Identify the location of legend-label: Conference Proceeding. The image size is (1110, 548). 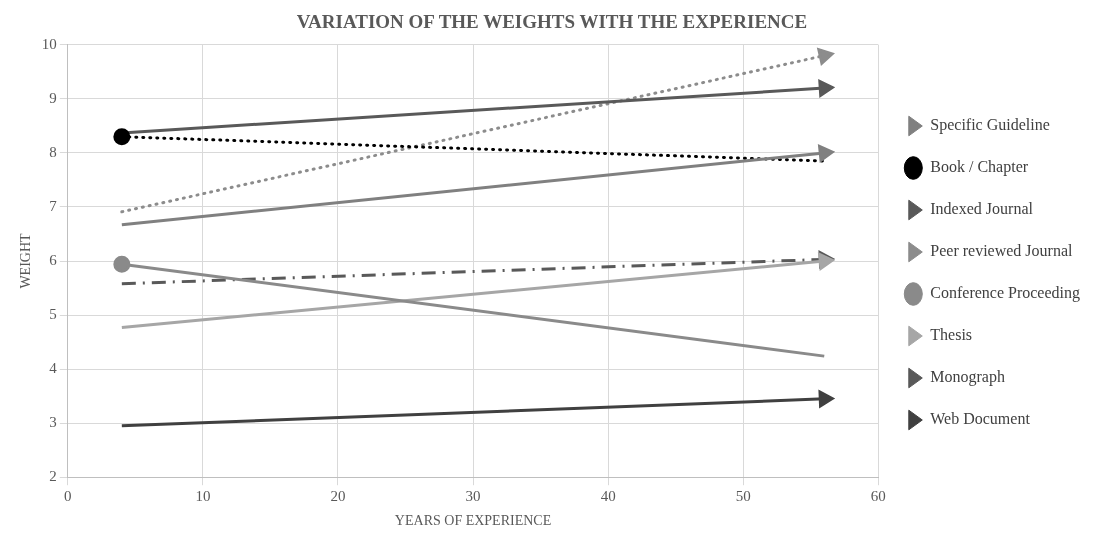
(1005, 293).